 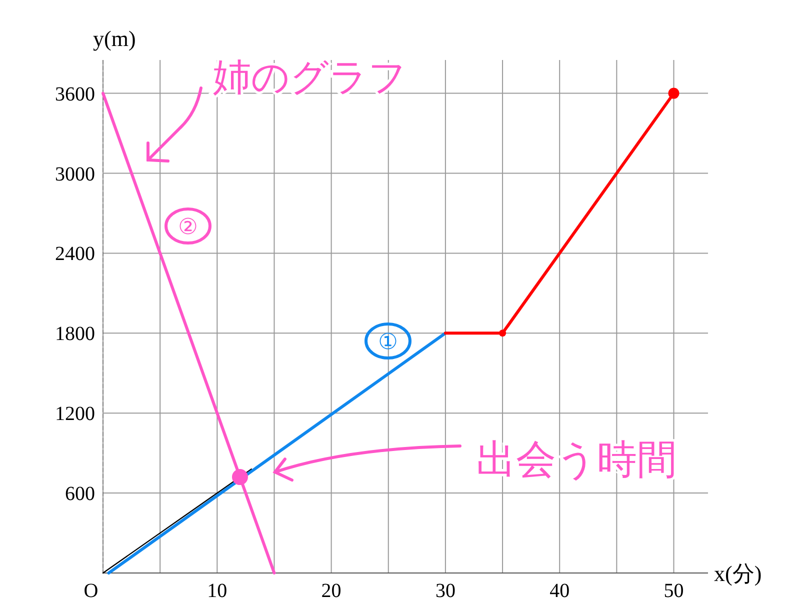 I want to click on x-axis-title: x(分), so click(x=738, y=573).